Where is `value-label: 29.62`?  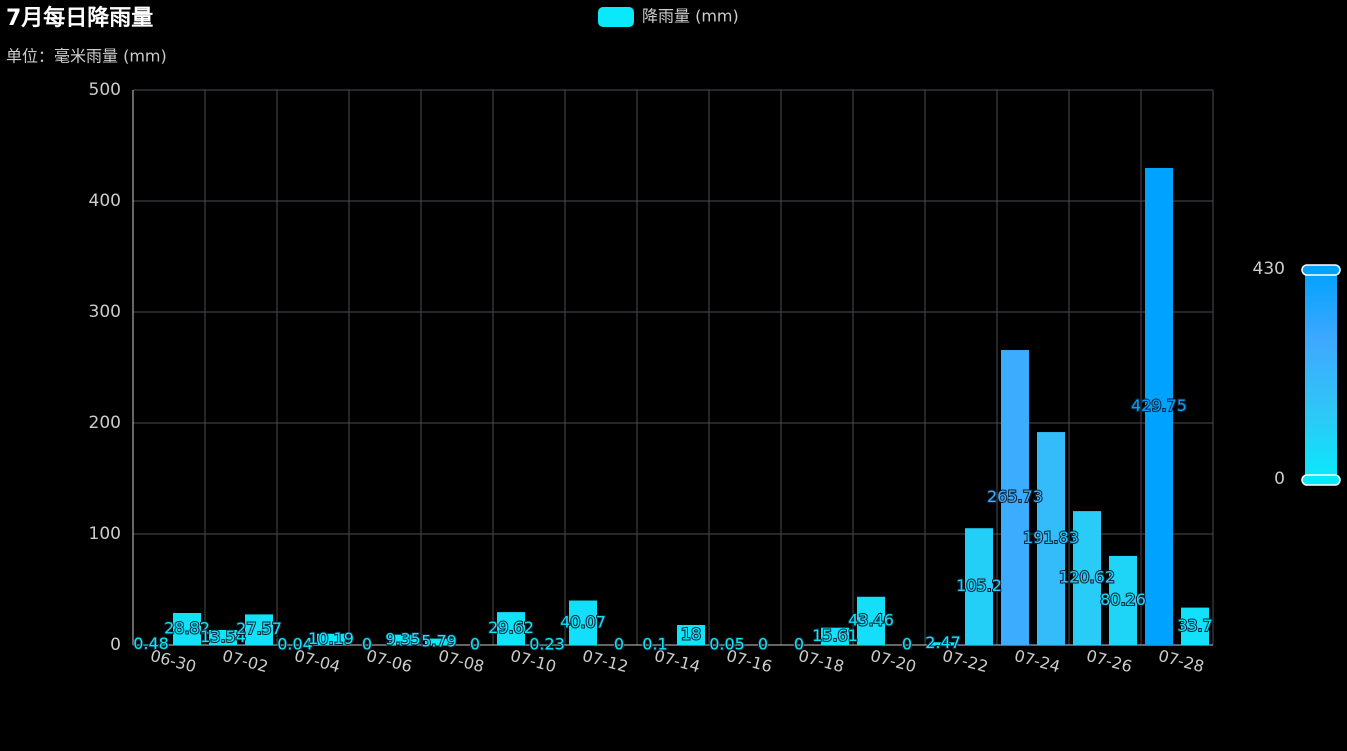 value-label: 29.62 is located at coordinates (511, 627).